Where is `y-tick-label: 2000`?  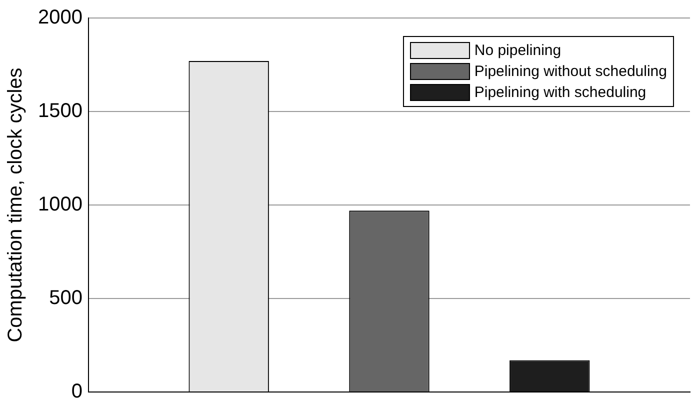
y-tick-label: 2000 is located at coordinates (60, 17).